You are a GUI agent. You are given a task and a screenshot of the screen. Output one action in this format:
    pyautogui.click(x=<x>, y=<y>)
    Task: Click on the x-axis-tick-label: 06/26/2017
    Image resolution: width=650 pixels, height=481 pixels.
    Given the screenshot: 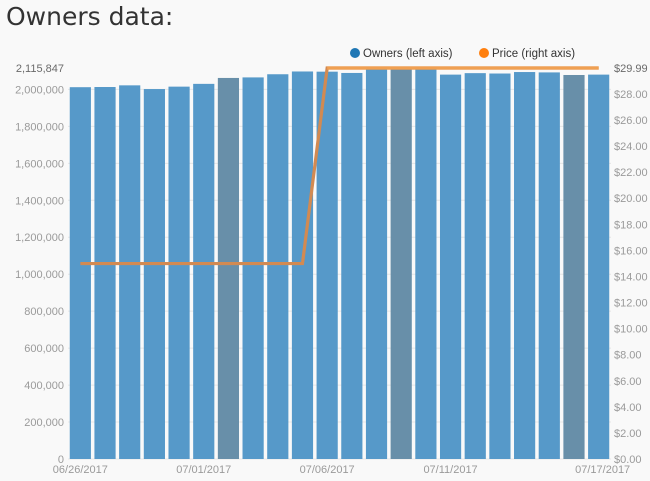 What is the action you would take?
    pyautogui.click(x=80, y=470)
    